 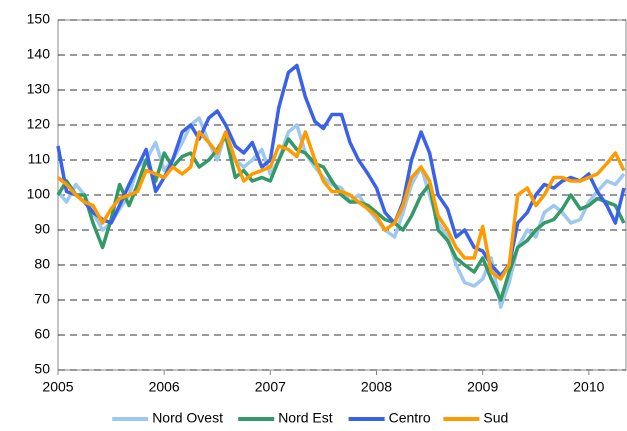 What do you see at coordinates (42, 264) in the screenshot?
I see `y-tick-label: 80` at bounding box center [42, 264].